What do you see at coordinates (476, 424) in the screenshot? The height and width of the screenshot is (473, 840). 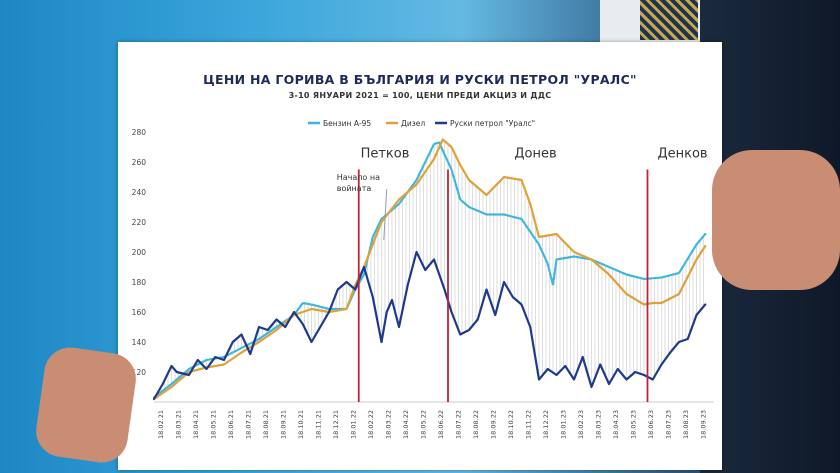 I see `x-tick-label: 18.08.22` at bounding box center [476, 424].